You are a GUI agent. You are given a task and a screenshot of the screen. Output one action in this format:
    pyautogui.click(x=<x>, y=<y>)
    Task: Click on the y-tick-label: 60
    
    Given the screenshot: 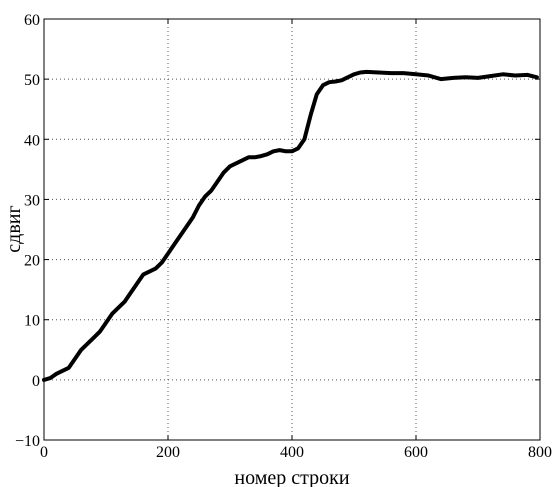 What is the action you would take?
    pyautogui.click(x=32, y=20)
    